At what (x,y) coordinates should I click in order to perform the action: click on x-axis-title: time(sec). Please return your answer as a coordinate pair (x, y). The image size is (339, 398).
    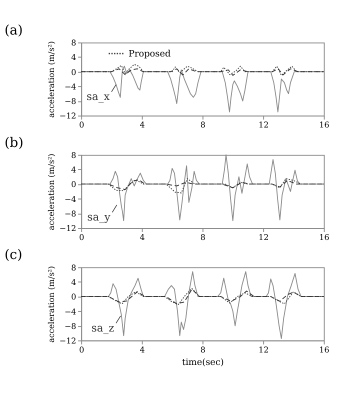
    Looking at the image, I should click on (203, 363).